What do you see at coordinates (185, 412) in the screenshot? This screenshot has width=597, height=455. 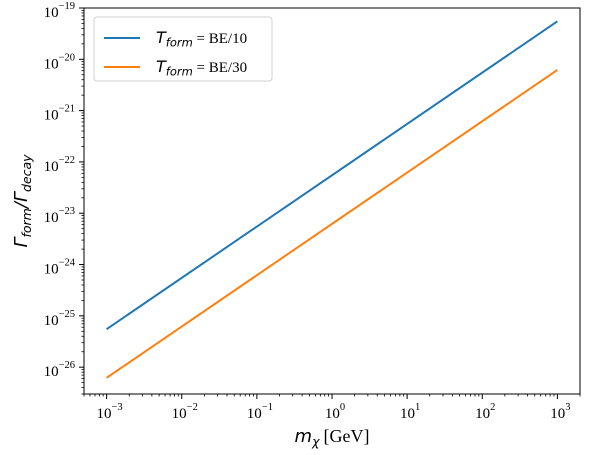 I see `x-tick-label: 10⁻²` at bounding box center [185, 412].